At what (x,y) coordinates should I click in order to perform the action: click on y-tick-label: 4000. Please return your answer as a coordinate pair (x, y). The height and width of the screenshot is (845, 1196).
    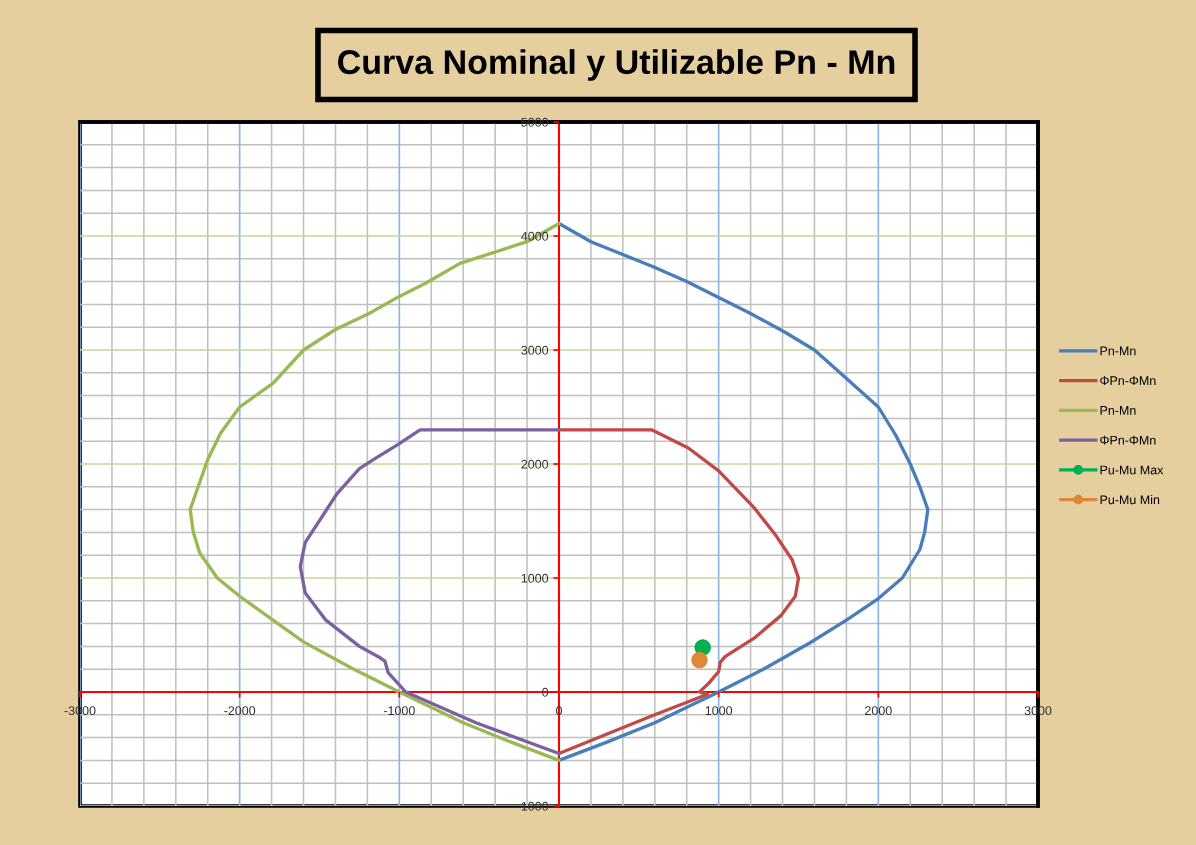
    Looking at the image, I should click on (535, 236).